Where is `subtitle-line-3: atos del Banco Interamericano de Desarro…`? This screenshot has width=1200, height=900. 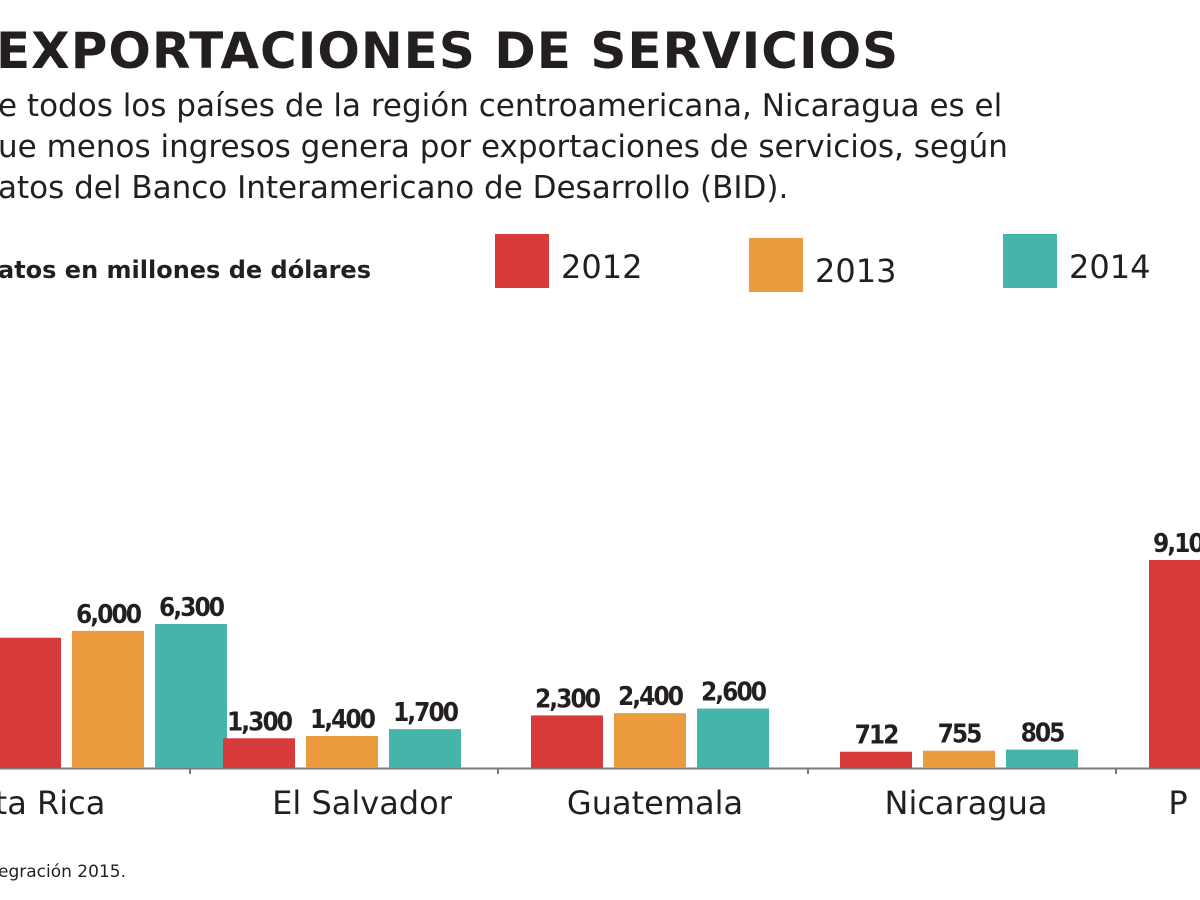
subtitle-line-3: atos del Banco Interamericano de Desarro… is located at coordinates (394, 188).